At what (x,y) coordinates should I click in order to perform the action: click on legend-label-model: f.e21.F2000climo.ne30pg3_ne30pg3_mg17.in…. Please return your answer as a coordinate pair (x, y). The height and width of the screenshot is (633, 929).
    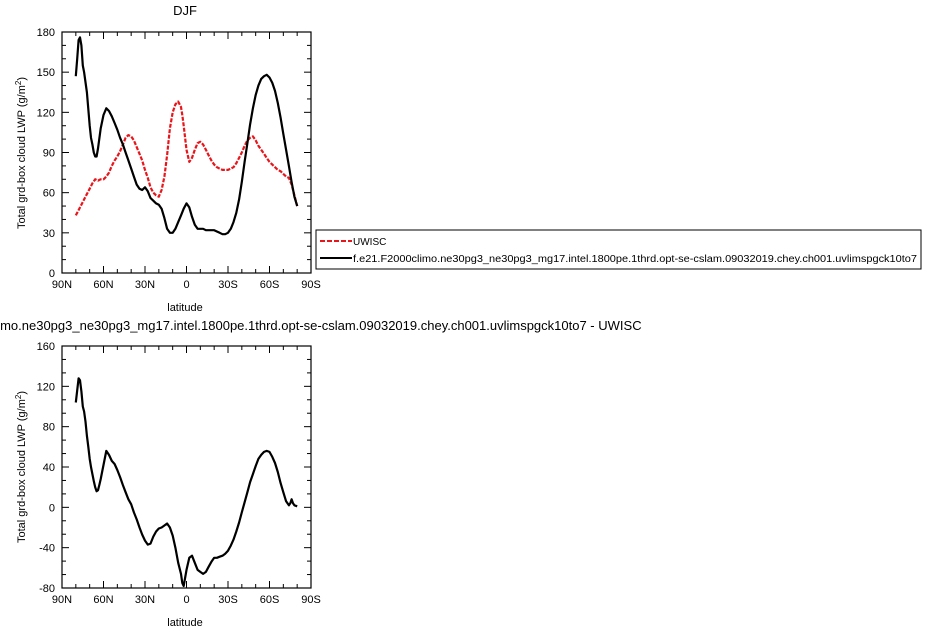
    Looking at the image, I should click on (635, 259).